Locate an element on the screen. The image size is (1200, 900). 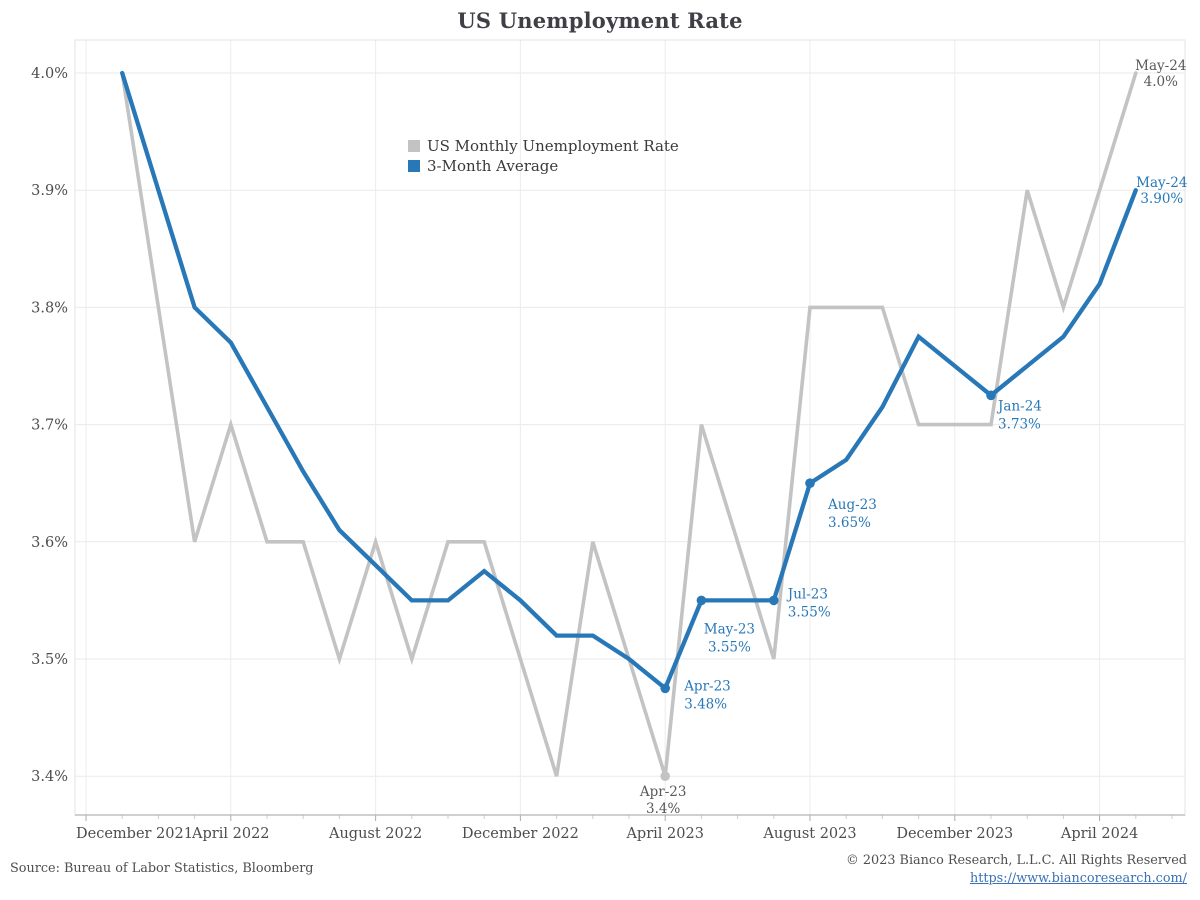
svg-text: 3.65% is located at coordinates (849, 523).